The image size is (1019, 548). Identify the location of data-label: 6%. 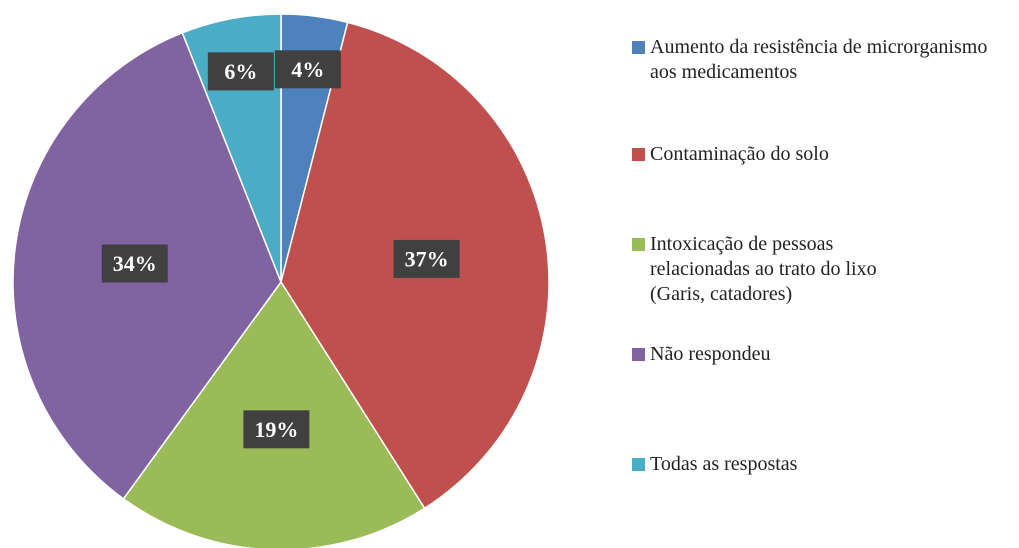
(240, 71).